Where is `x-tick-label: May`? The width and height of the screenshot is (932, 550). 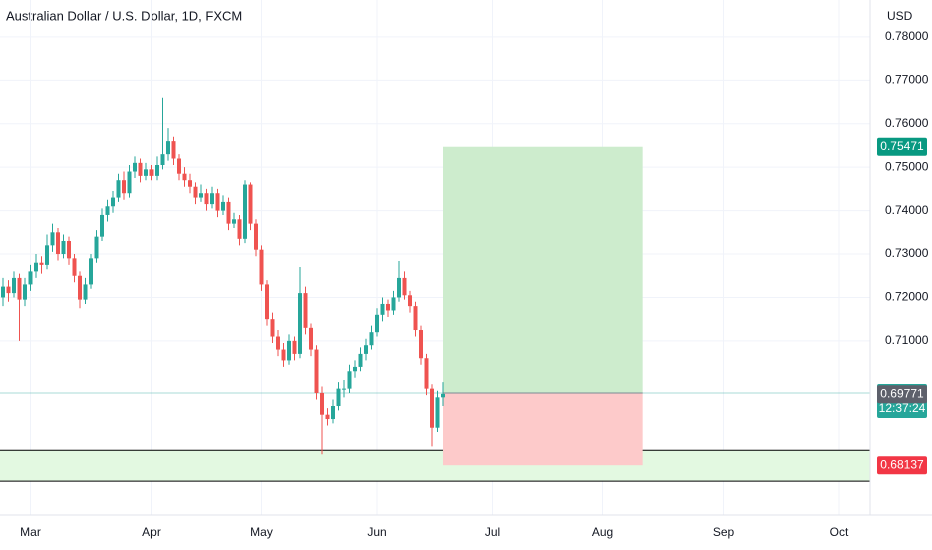
x-tick-label: May is located at coordinates (261, 532).